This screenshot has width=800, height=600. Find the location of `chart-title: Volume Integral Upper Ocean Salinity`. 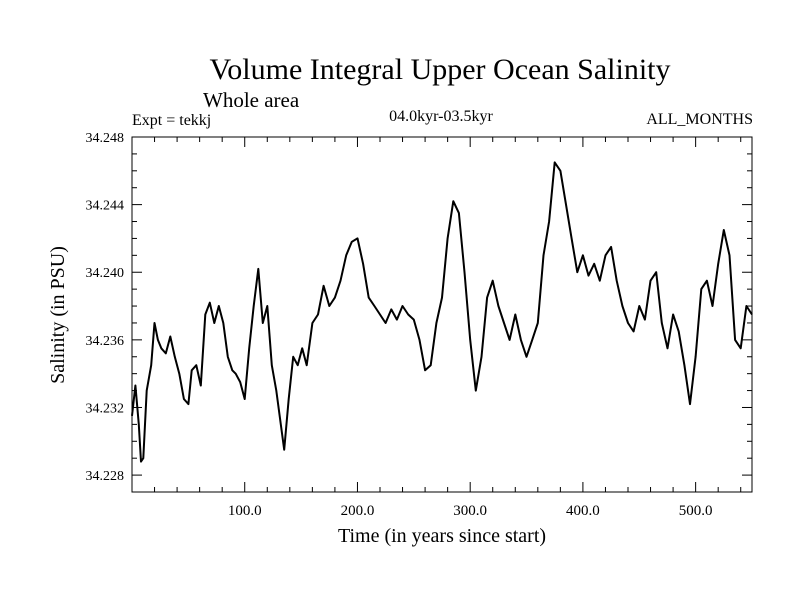

chart-title: Volume Integral Upper Ocean Salinity is located at coordinates (440, 69).